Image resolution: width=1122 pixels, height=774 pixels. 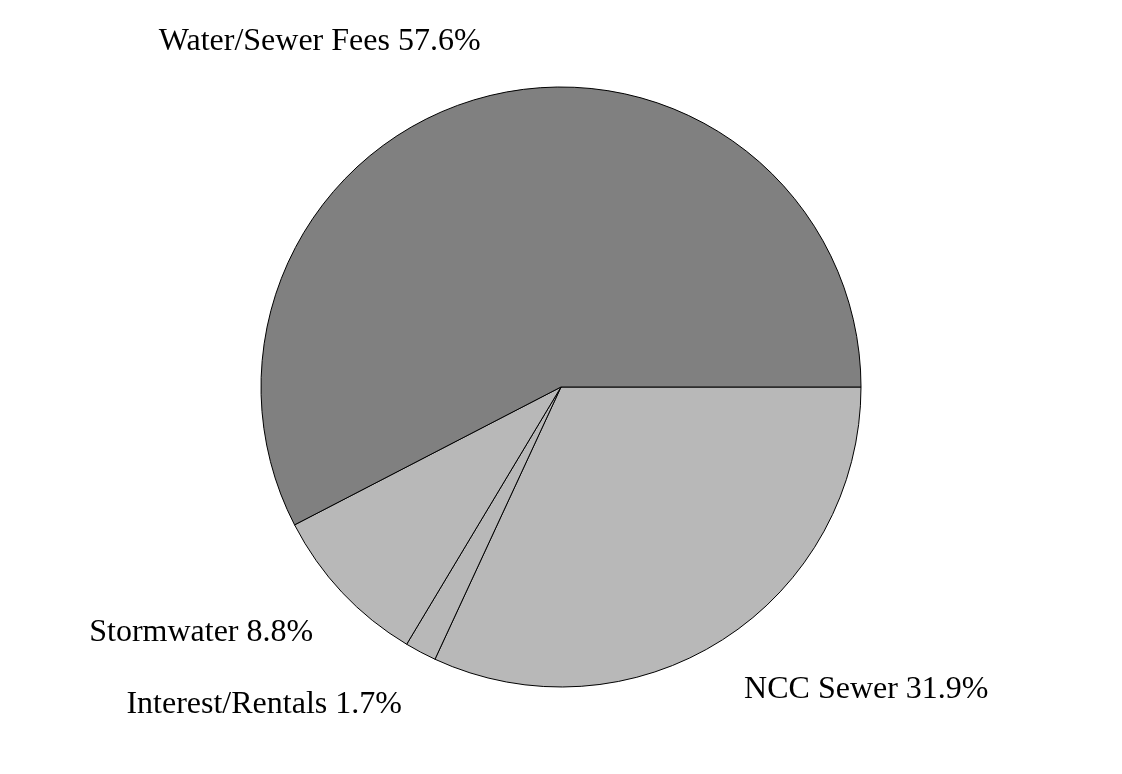 What do you see at coordinates (866, 686) in the screenshot?
I see `slice-label: NCC Sewer 31.9%` at bounding box center [866, 686].